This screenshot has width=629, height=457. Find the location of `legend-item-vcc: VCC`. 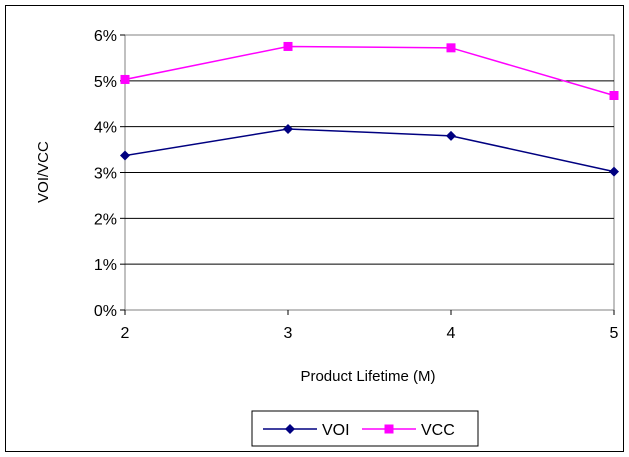

legend-item-vcc: VCC is located at coordinates (408, 430).